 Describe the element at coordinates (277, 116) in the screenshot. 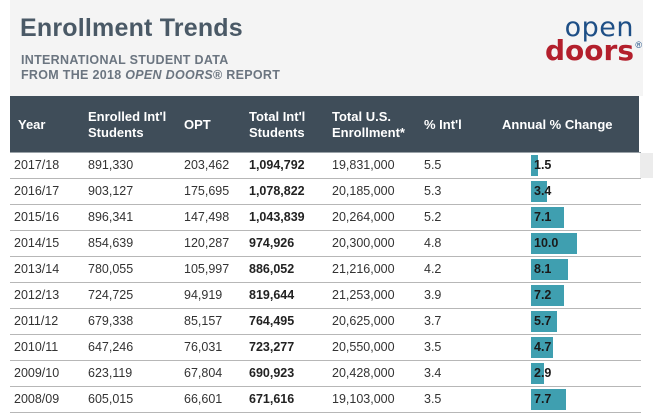

I see `column-header-total-line1: Total Int'l` at that location.